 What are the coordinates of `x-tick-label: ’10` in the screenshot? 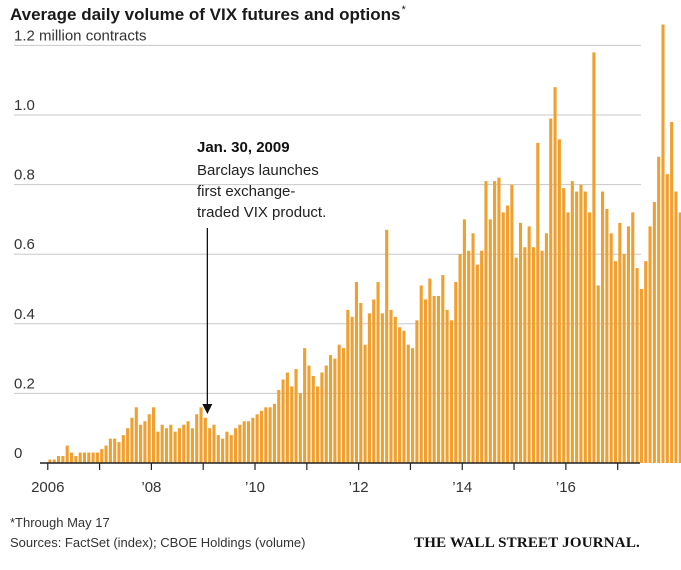 It's located at (255, 487).